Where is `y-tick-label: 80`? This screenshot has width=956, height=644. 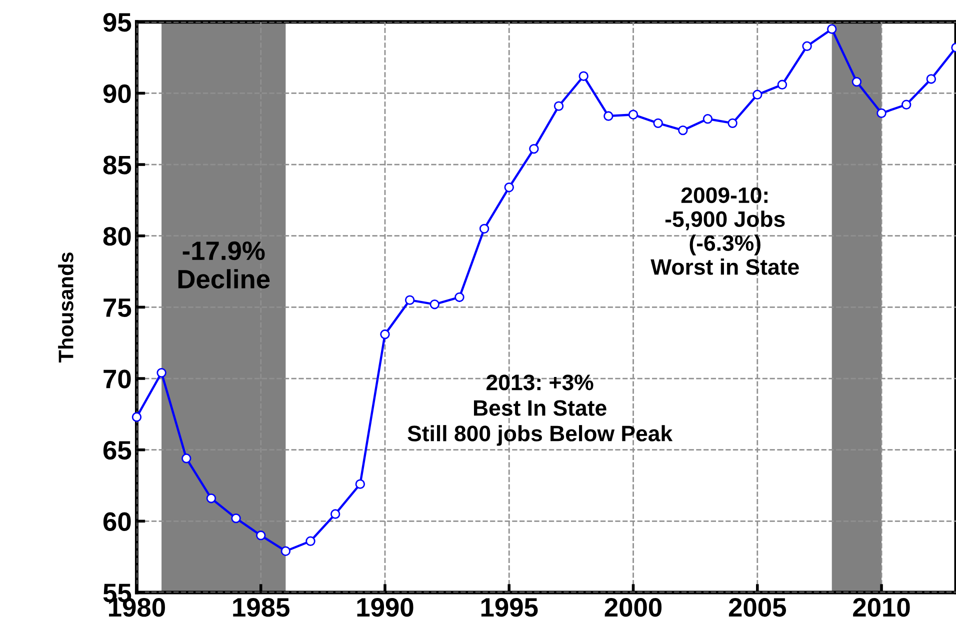
y-tick-label: 80 is located at coordinates (117, 236).